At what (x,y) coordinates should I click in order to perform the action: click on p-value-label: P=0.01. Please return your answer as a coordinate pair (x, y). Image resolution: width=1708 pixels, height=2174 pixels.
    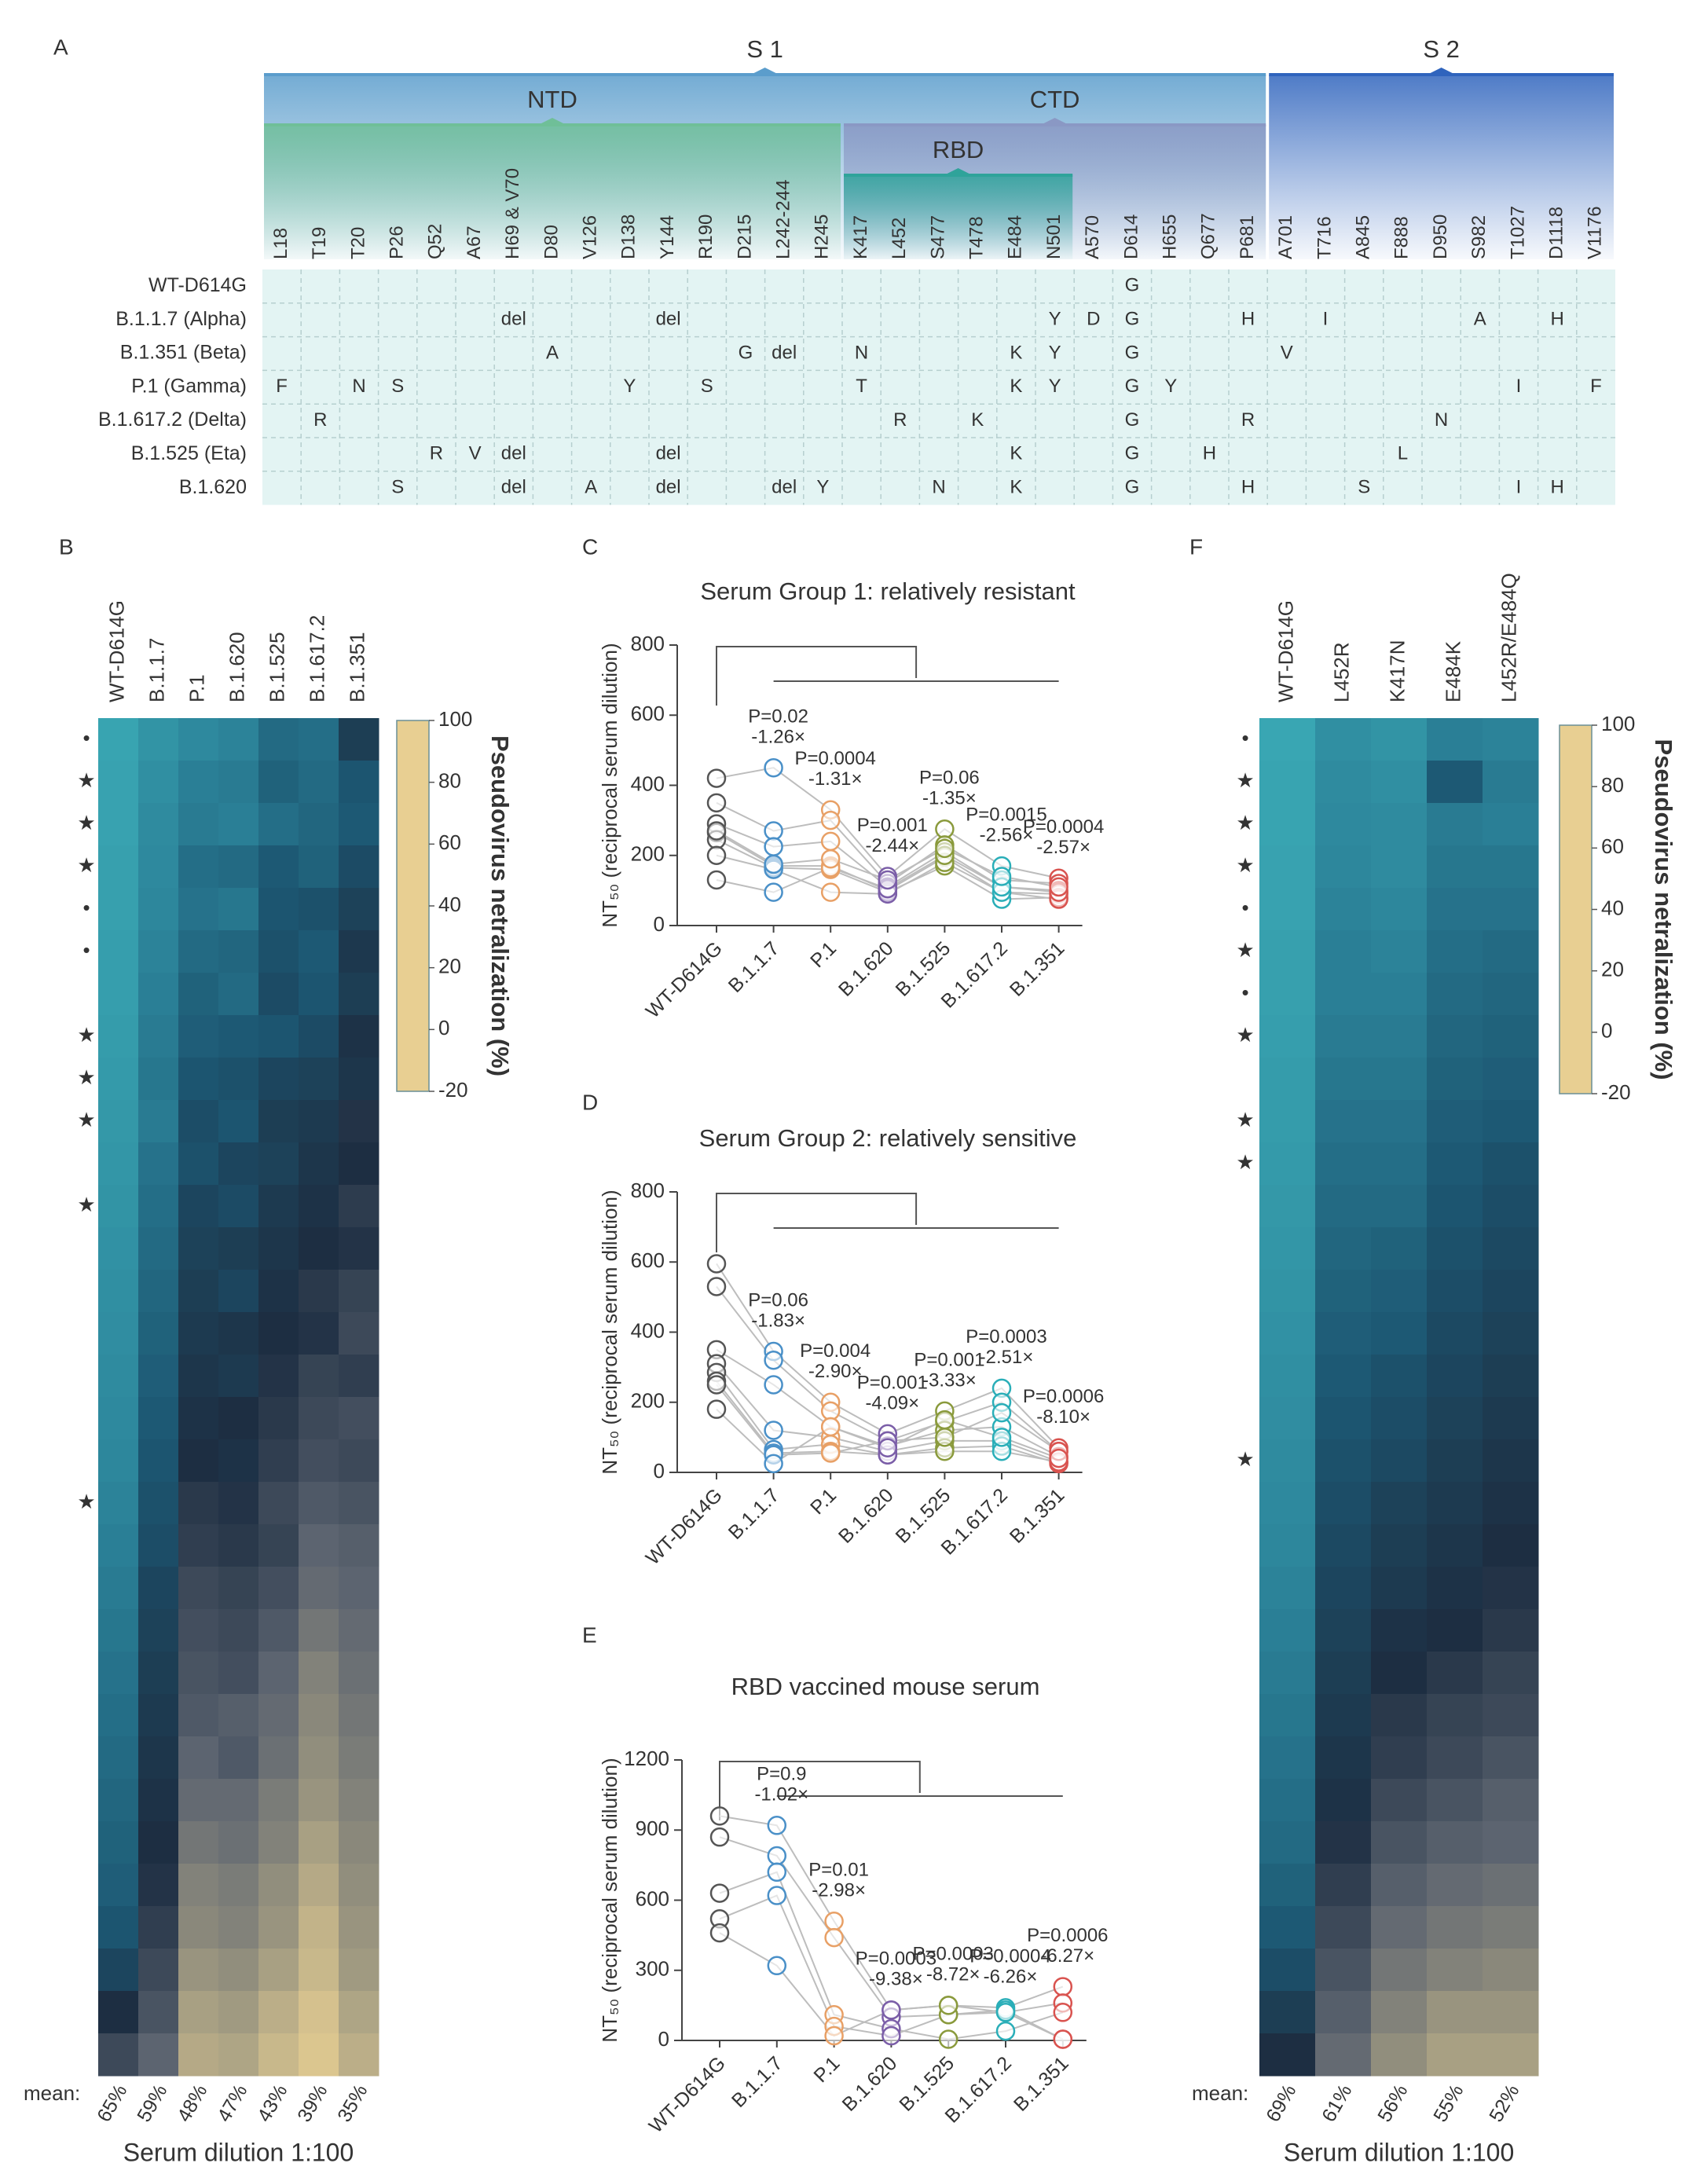
    Looking at the image, I should click on (838, 1870).